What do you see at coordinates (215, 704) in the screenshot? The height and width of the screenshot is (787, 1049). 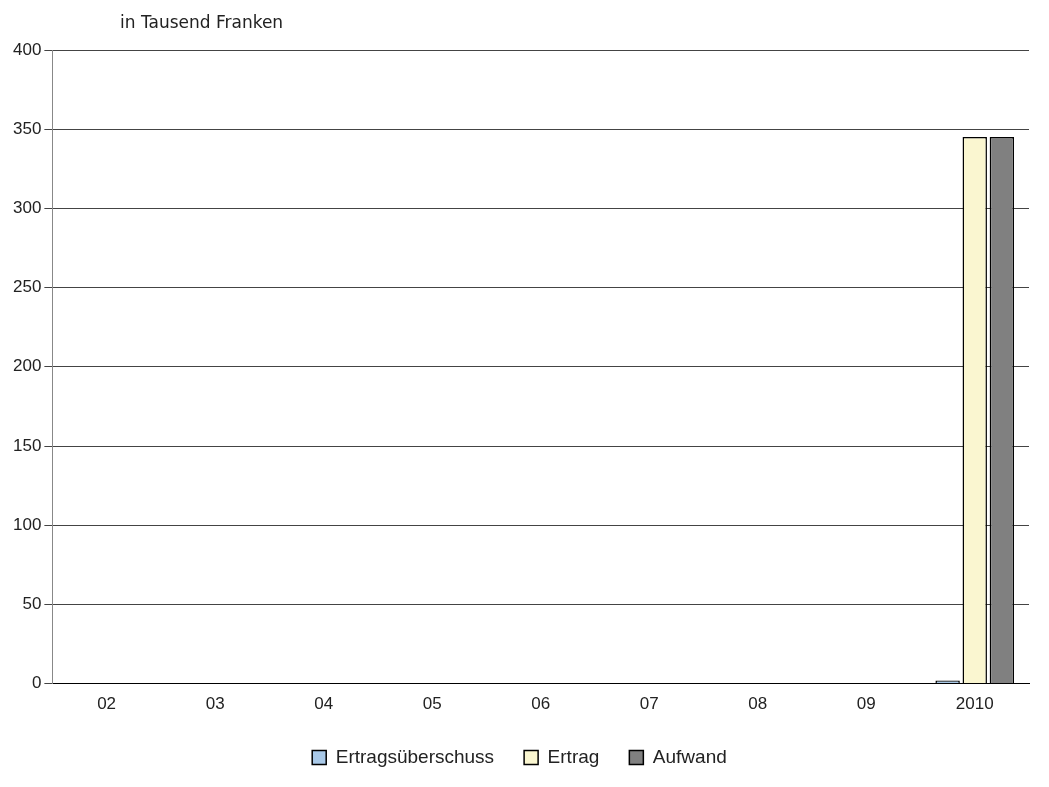 I see `x-tick-label: 03` at bounding box center [215, 704].